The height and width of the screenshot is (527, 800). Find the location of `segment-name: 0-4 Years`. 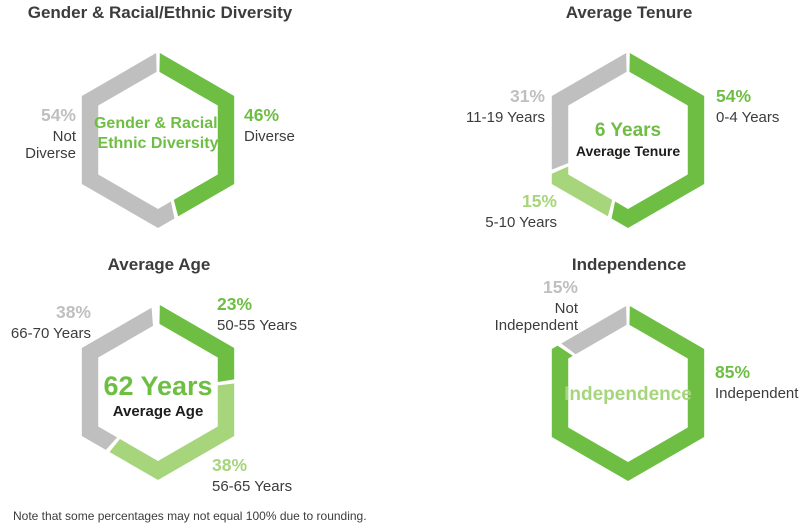

segment-name: 0-4 Years is located at coordinates (748, 117).